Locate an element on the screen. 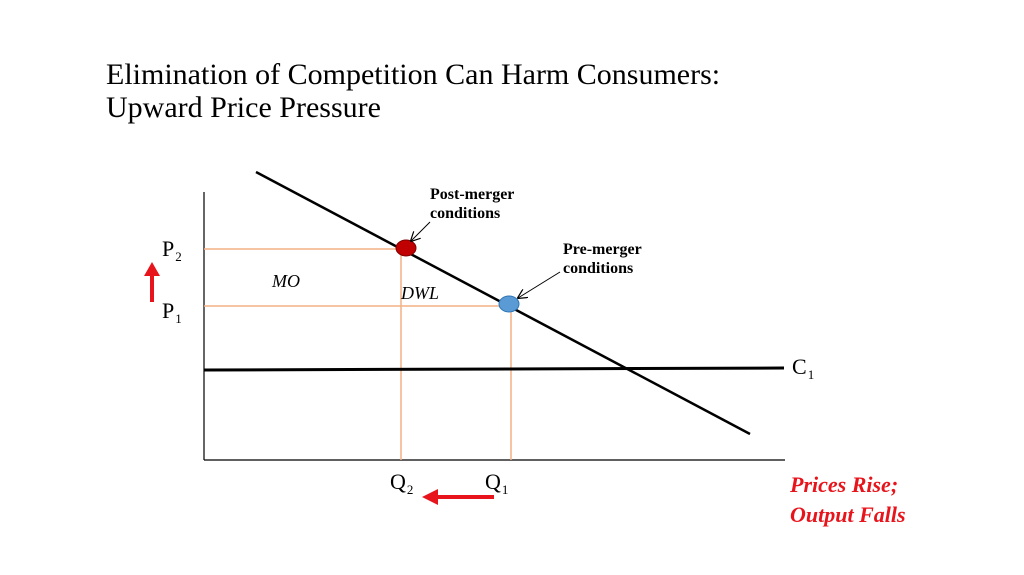 This screenshot has width=1024, height=575. conclusion-line-2: Output Falls is located at coordinates (848, 514).